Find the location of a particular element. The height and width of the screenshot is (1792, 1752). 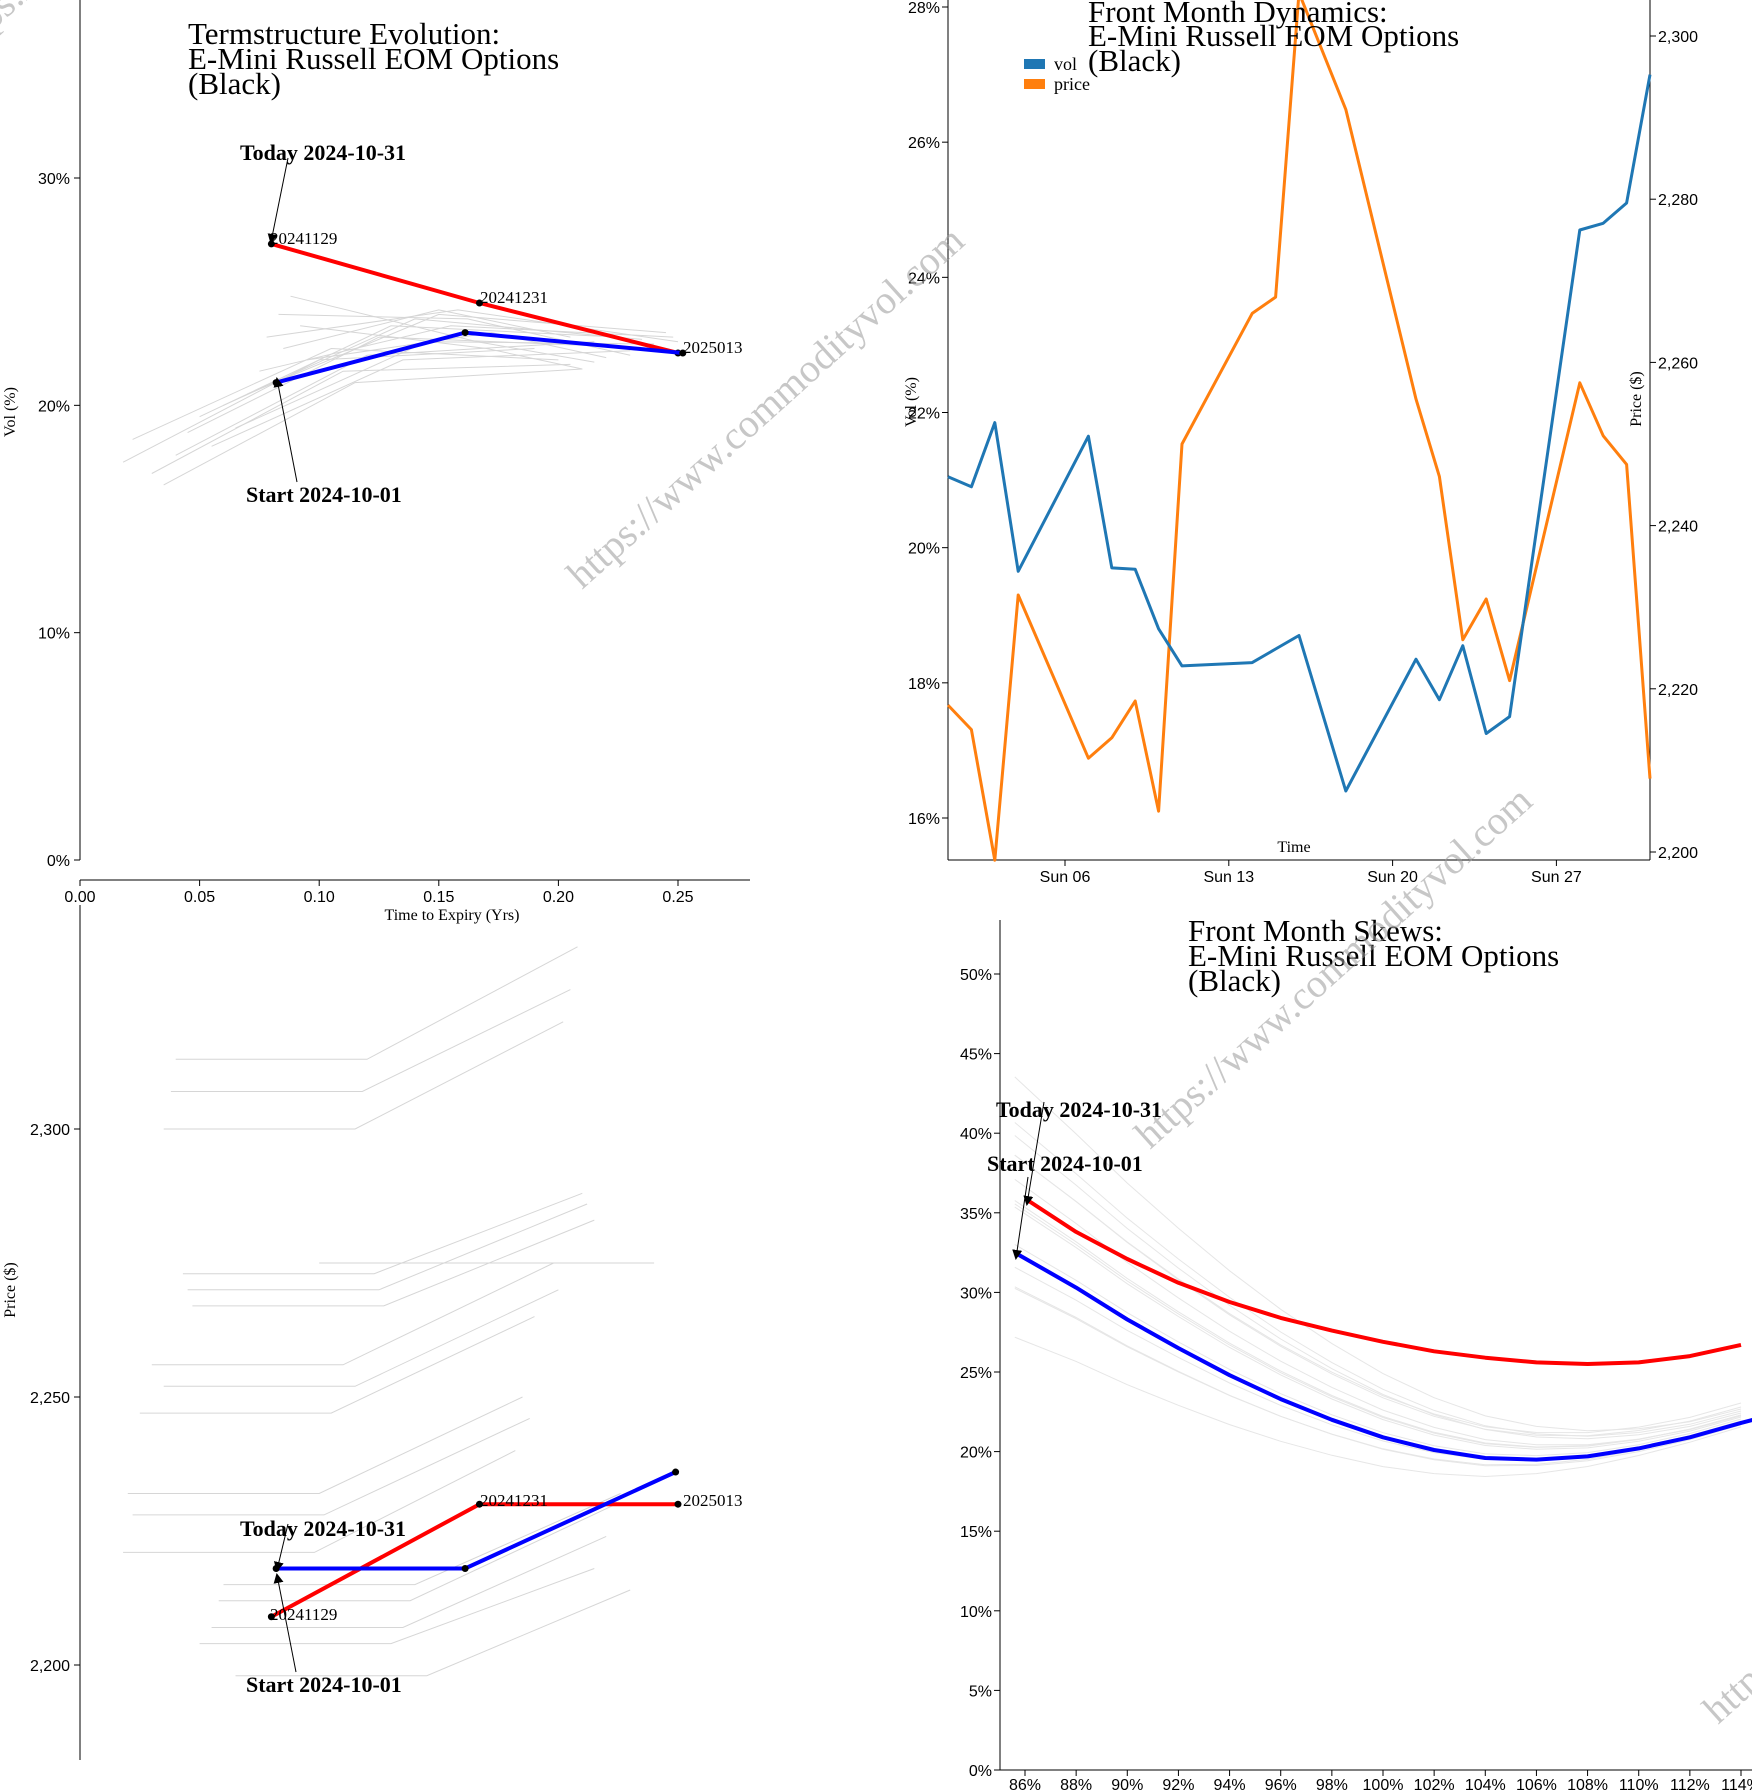

x-tick-label: 108% is located at coordinates (1587, 1784).